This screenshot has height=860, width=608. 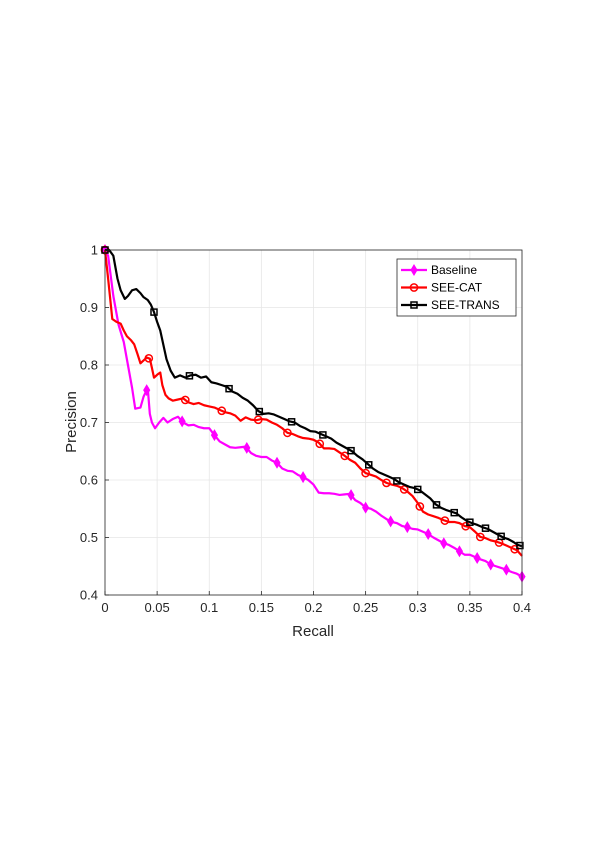 What do you see at coordinates (418, 607) in the screenshot?
I see `x-tick-label: 0.3` at bounding box center [418, 607].